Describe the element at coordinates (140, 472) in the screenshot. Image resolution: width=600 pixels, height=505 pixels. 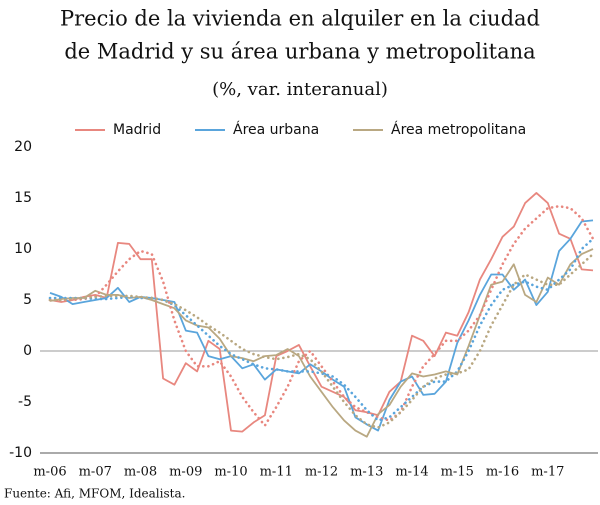
I see `x-tick-label: m-08` at that location.